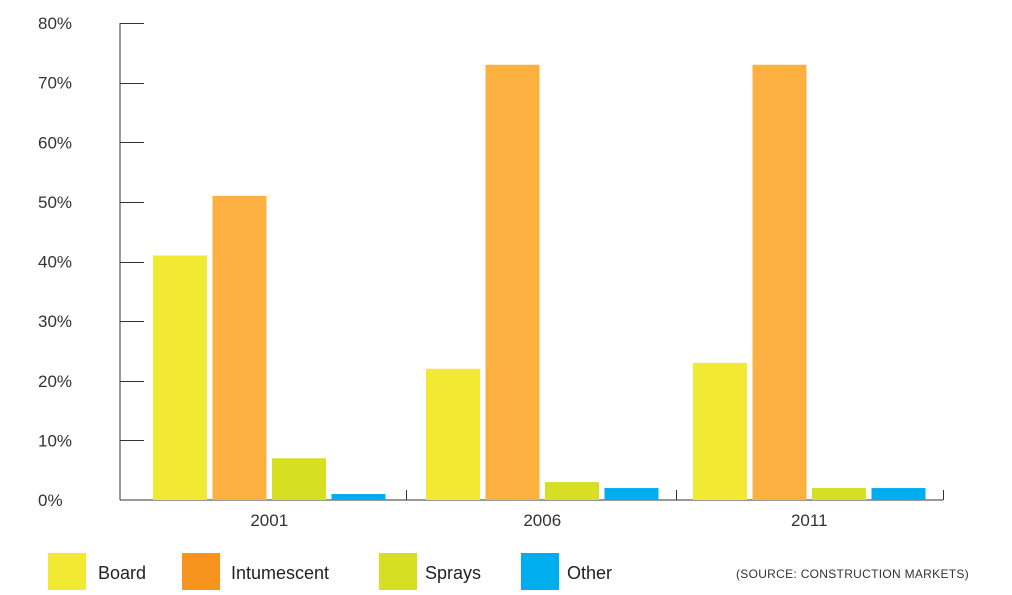 This screenshot has width=1012, height=595. What do you see at coordinates (55, 23) in the screenshot?
I see `y-tick-label: 80%` at bounding box center [55, 23].